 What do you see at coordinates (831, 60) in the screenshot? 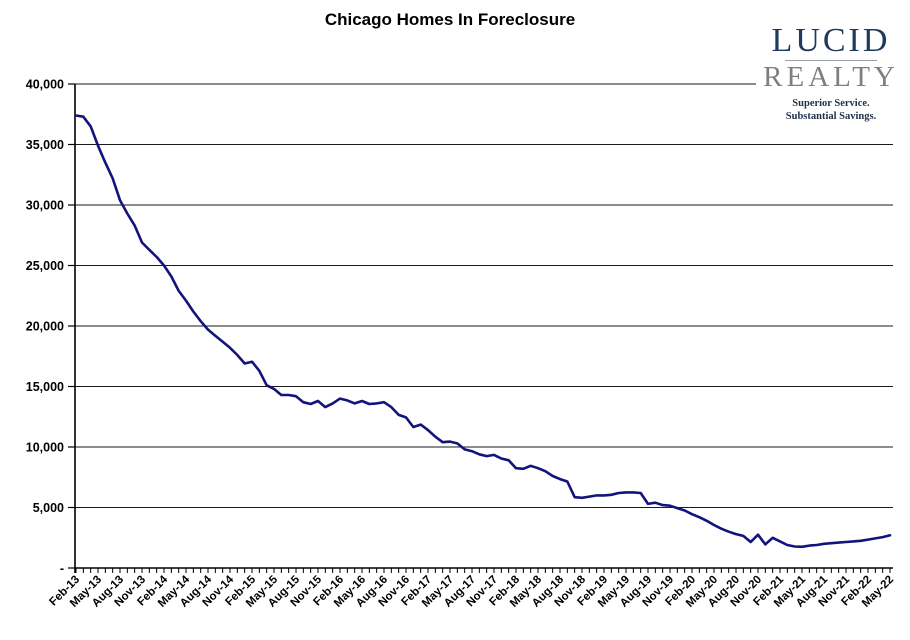
I see `logo-divider-line` at bounding box center [831, 60].